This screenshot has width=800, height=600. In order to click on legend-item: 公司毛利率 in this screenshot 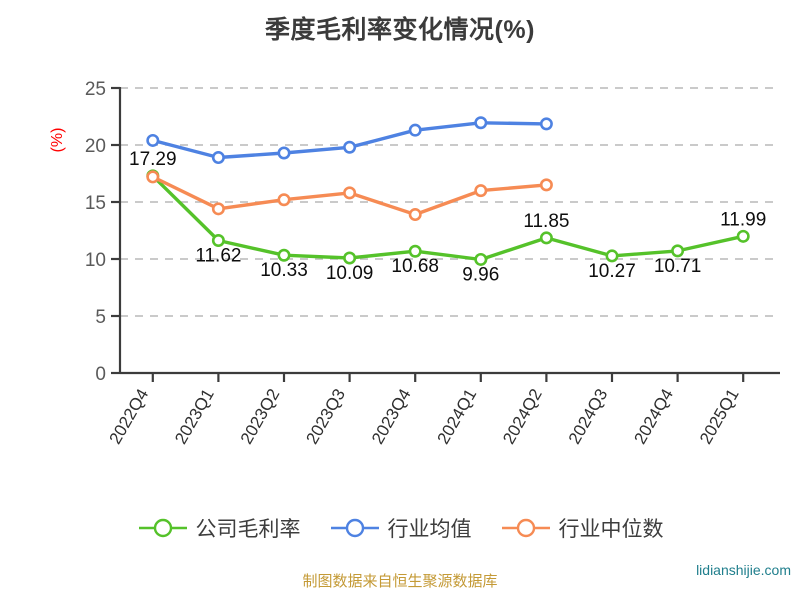, I will do `click(219, 528)`.